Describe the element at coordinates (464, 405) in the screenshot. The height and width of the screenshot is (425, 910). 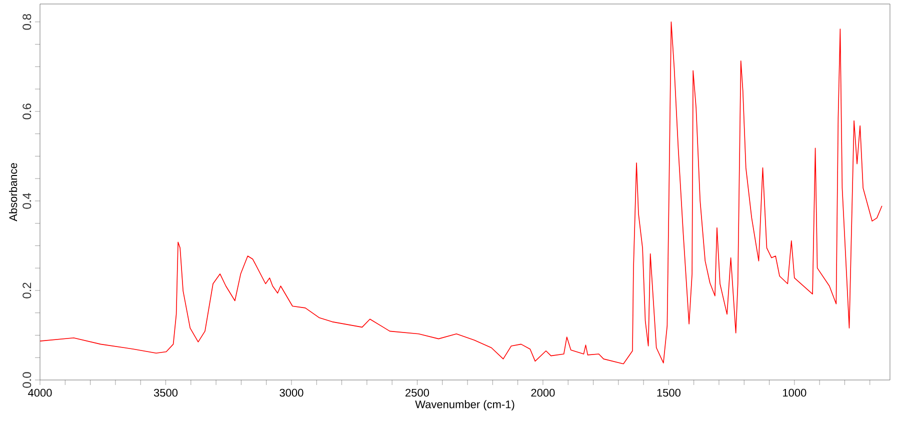
I see `x-axis-title: Wavenumber (cm-1)` at that location.